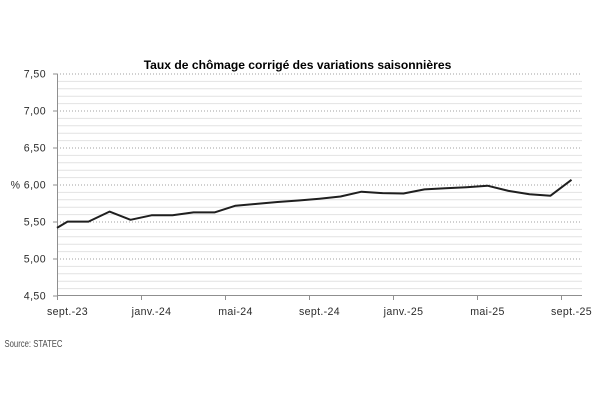 Image resolution: width=600 pixels, height=400 pixels. What do you see at coordinates (487, 312) in the screenshot?
I see `svg-text: mai-25` at bounding box center [487, 312].